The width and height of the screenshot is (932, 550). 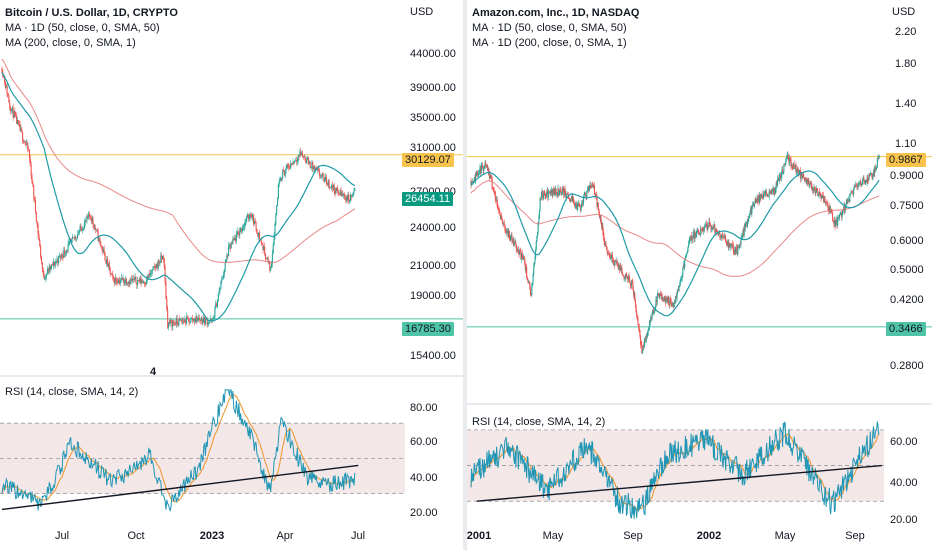 What do you see at coordinates (82, 28) in the screenshot?
I see `bitcoin-ma50-legend: MA · 1D (50, close, 0, SMA, 50)` at bounding box center [82, 28].